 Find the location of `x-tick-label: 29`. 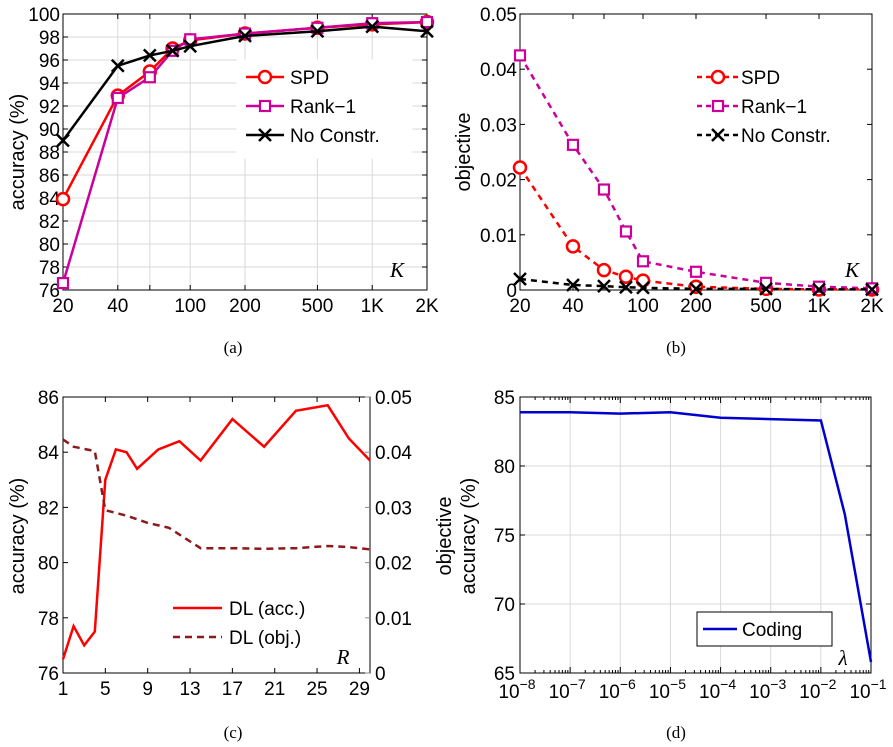

x-tick-label: 29 is located at coordinates (359, 689).